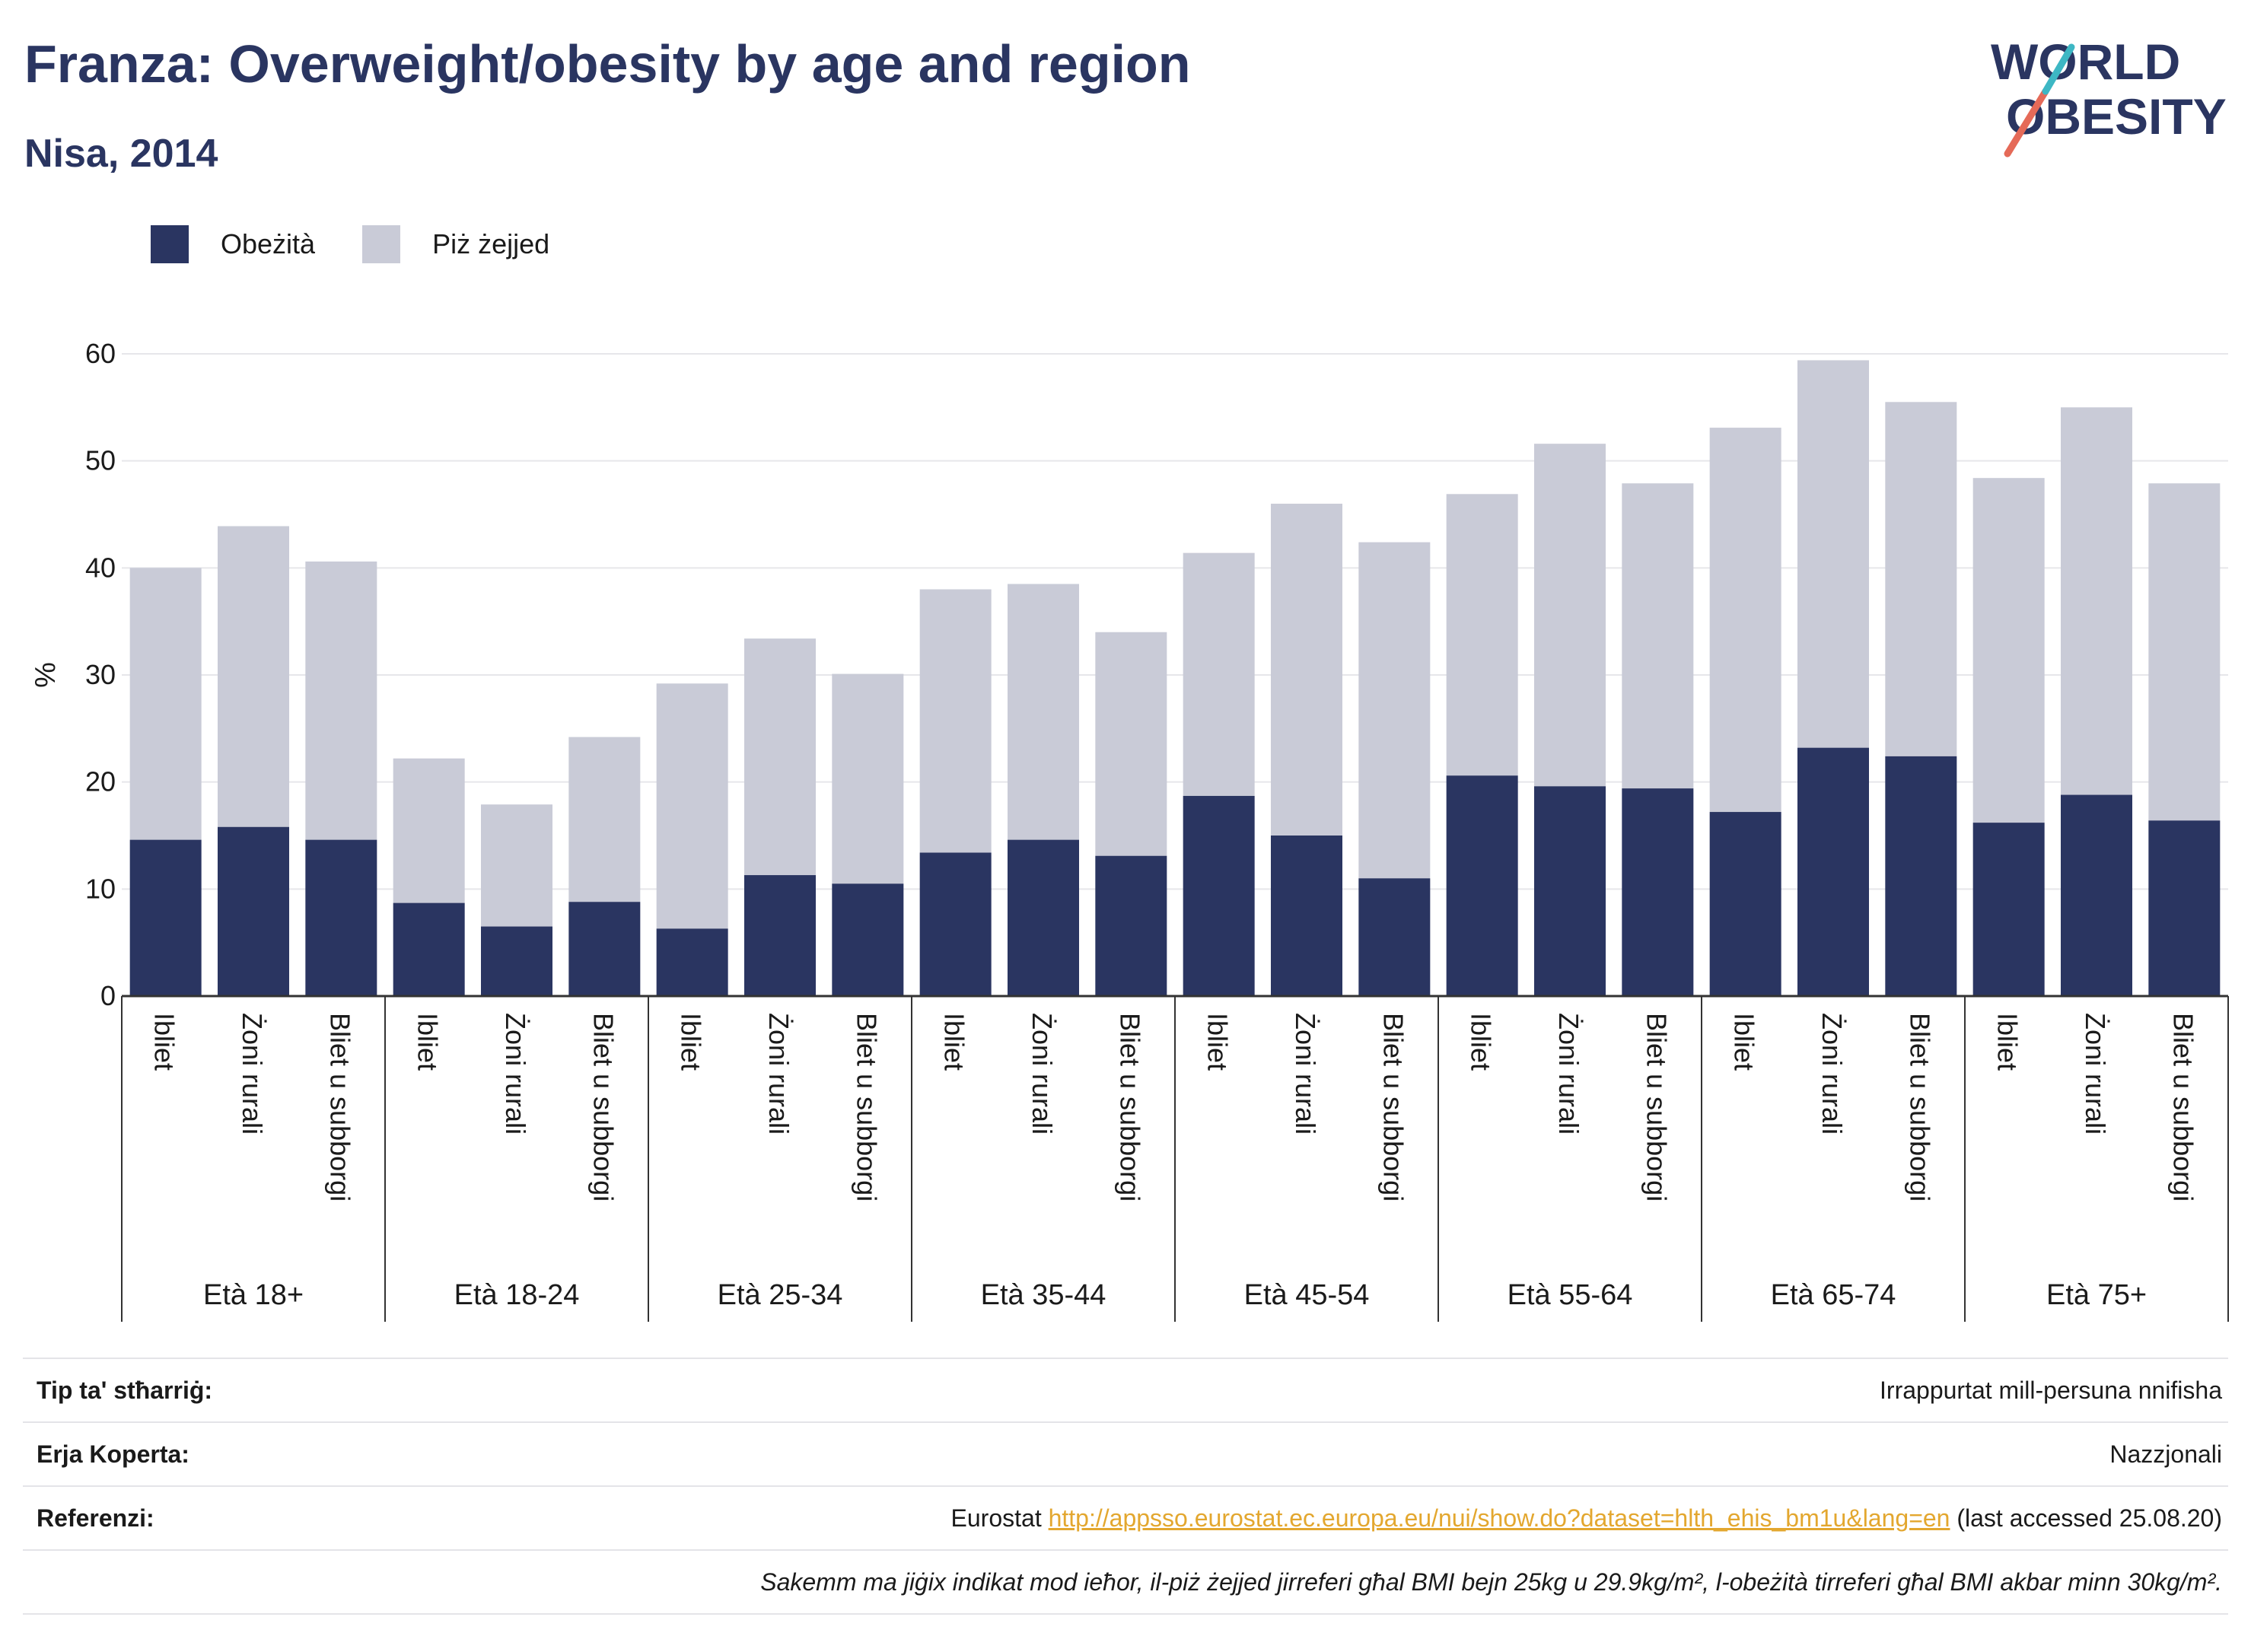 The width and height of the screenshot is (2251, 1652). Describe the element at coordinates (121, 154) in the screenshot. I see `chart-subtitle: Nisa, 2014` at that location.